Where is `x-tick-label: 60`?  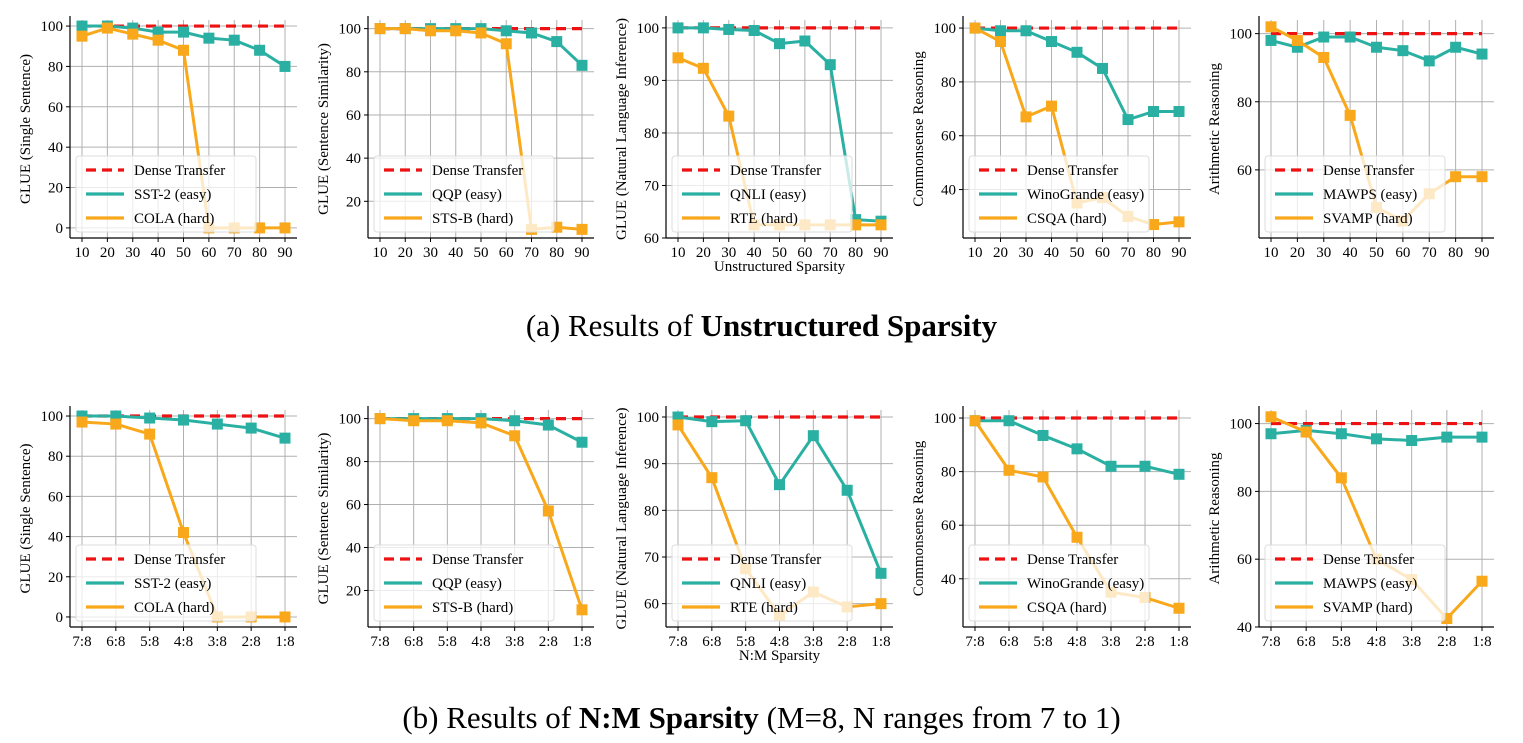
x-tick-label: 60 is located at coordinates (208, 253).